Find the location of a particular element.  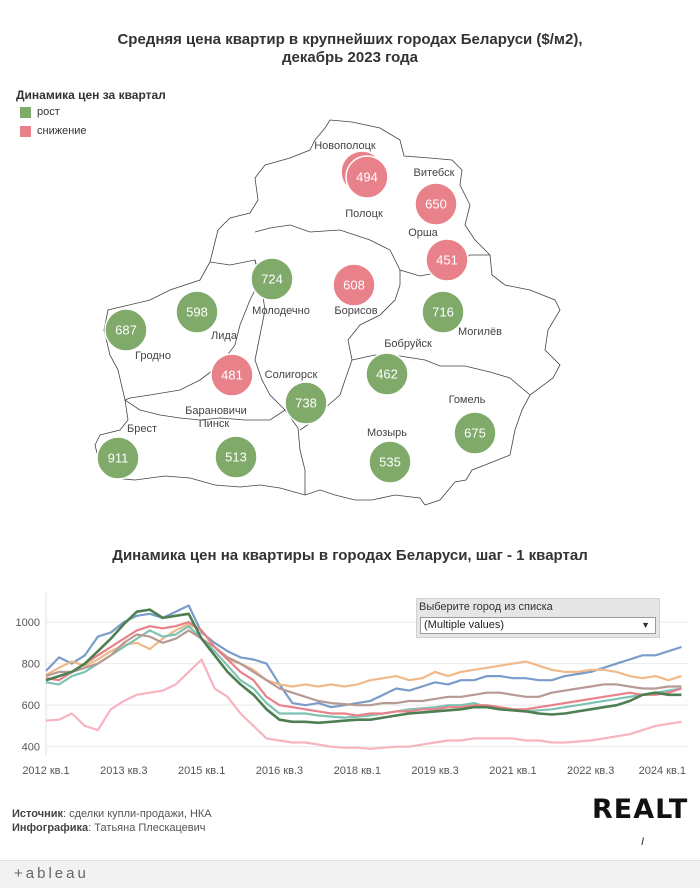

city-5-value: 608 is located at coordinates (354, 285).